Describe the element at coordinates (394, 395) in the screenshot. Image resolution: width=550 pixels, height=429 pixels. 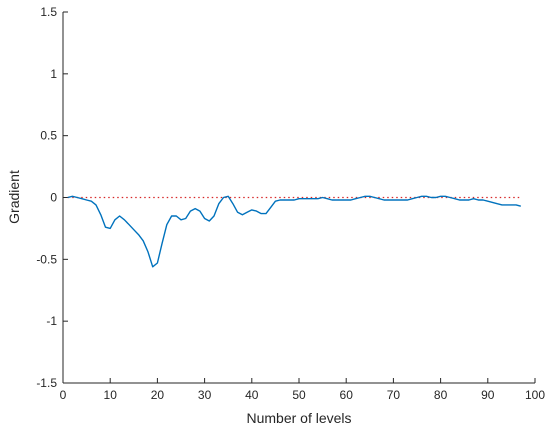
I see `x-tick-label: 70` at that location.